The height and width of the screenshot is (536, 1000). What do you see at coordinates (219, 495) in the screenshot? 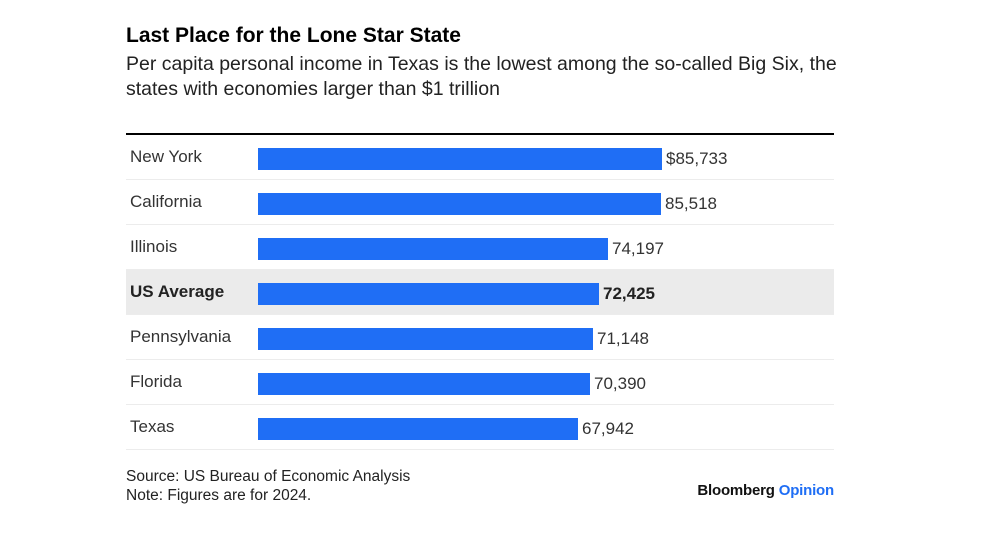
I see `note-text: Note: Figures are for 2024.` at bounding box center [219, 495].